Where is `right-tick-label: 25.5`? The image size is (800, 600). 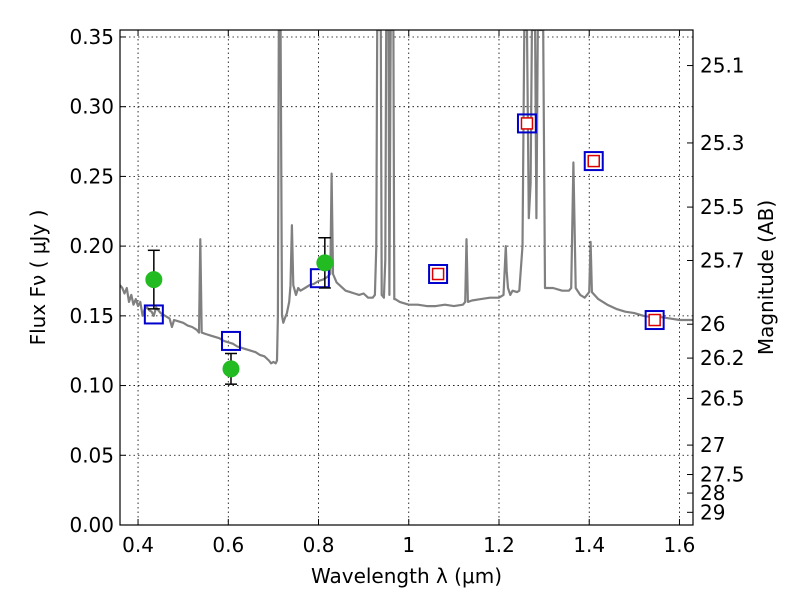 right-tick-label: 25.5 is located at coordinates (722, 207).